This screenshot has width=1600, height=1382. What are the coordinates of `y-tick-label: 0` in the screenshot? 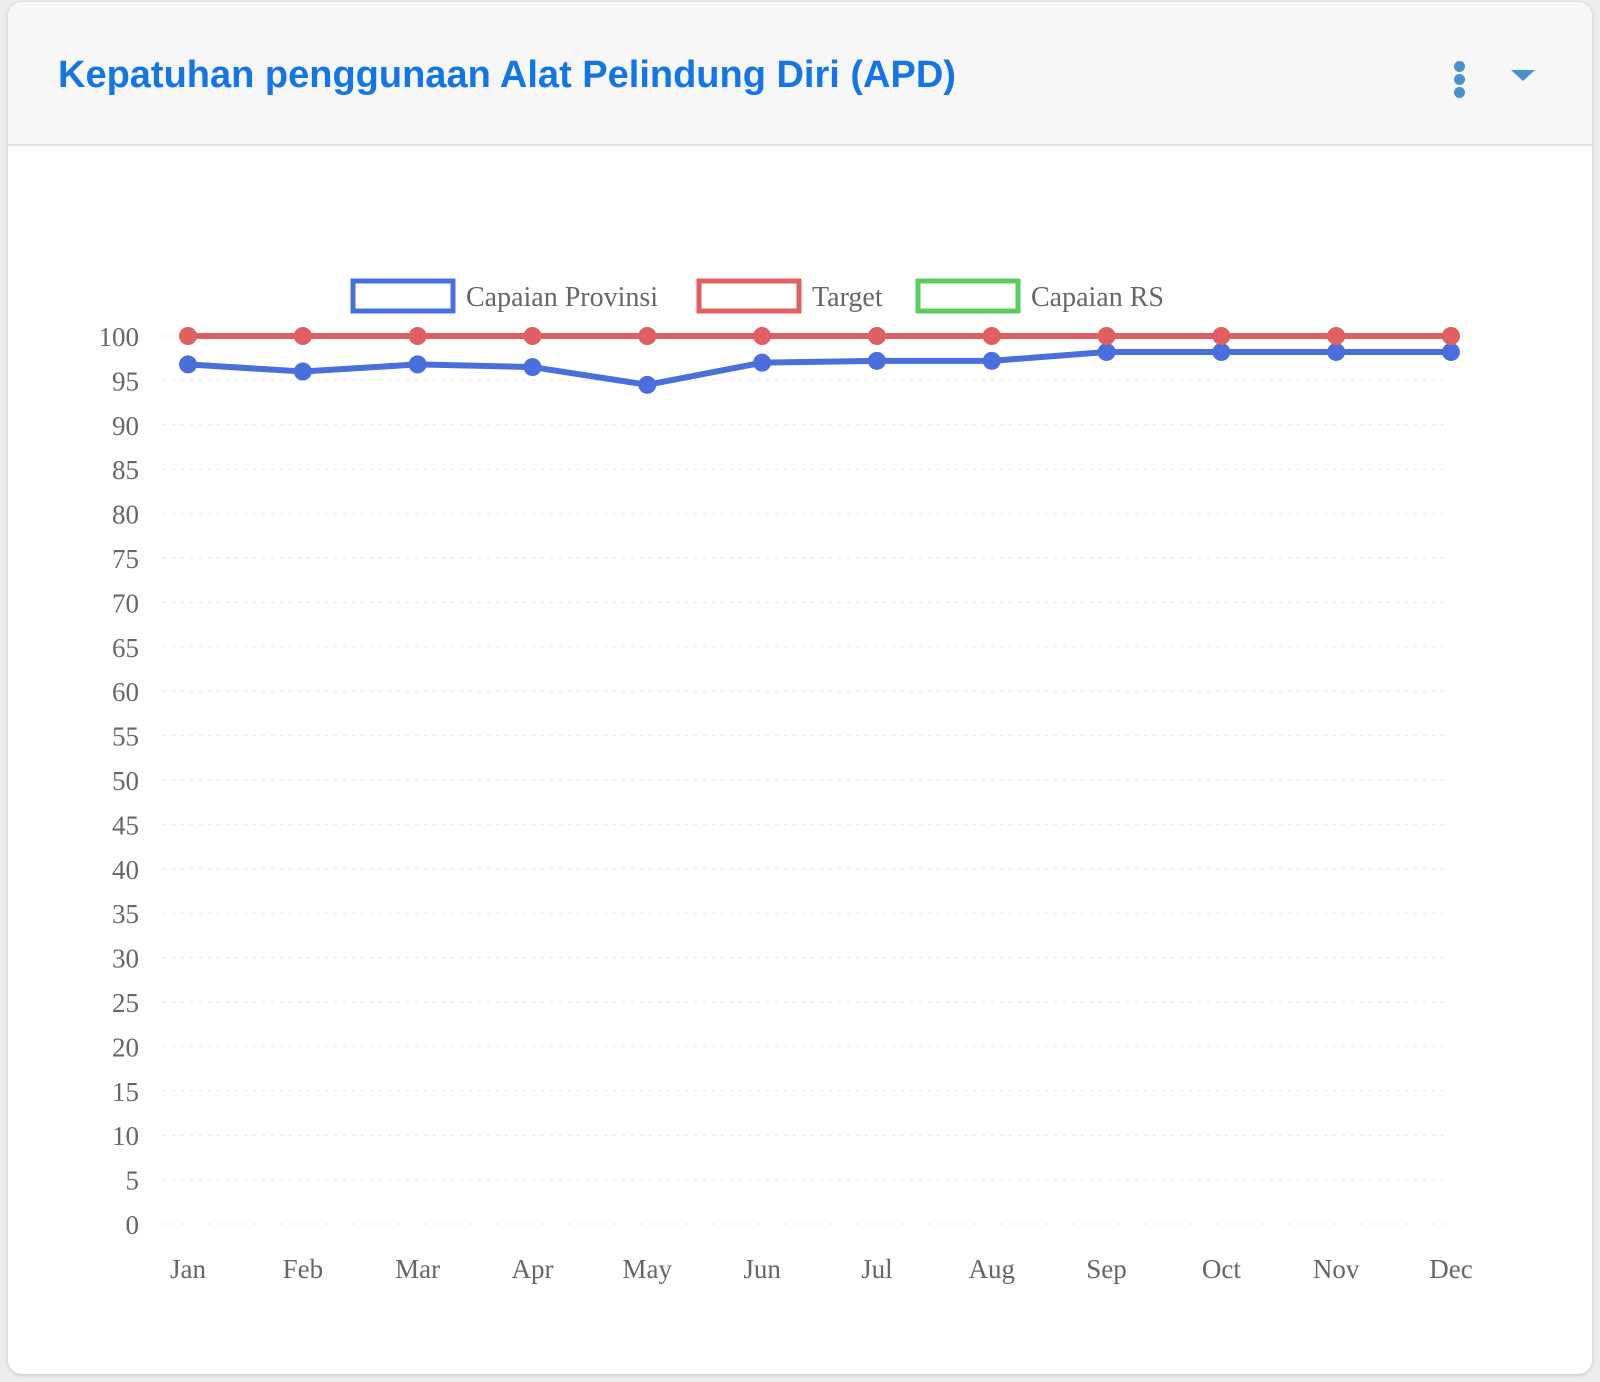 It's located at (133, 1225).